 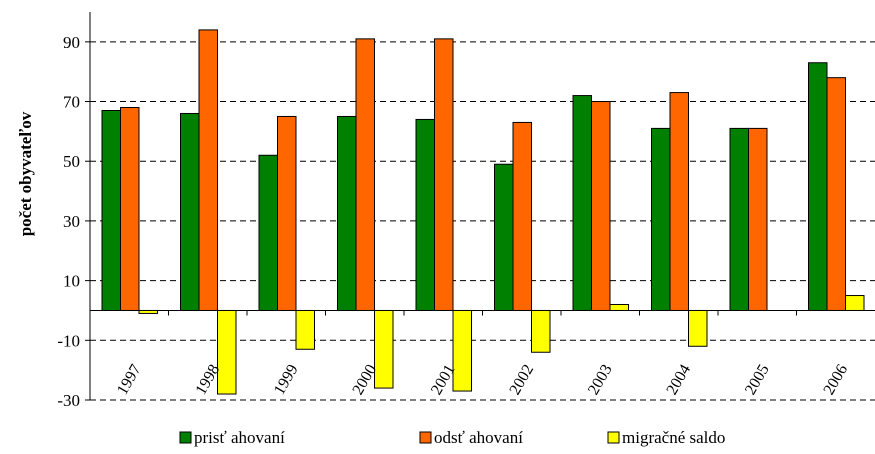 What do you see at coordinates (522, 216) in the screenshot?
I see `bar-2-2002` at bounding box center [522, 216].